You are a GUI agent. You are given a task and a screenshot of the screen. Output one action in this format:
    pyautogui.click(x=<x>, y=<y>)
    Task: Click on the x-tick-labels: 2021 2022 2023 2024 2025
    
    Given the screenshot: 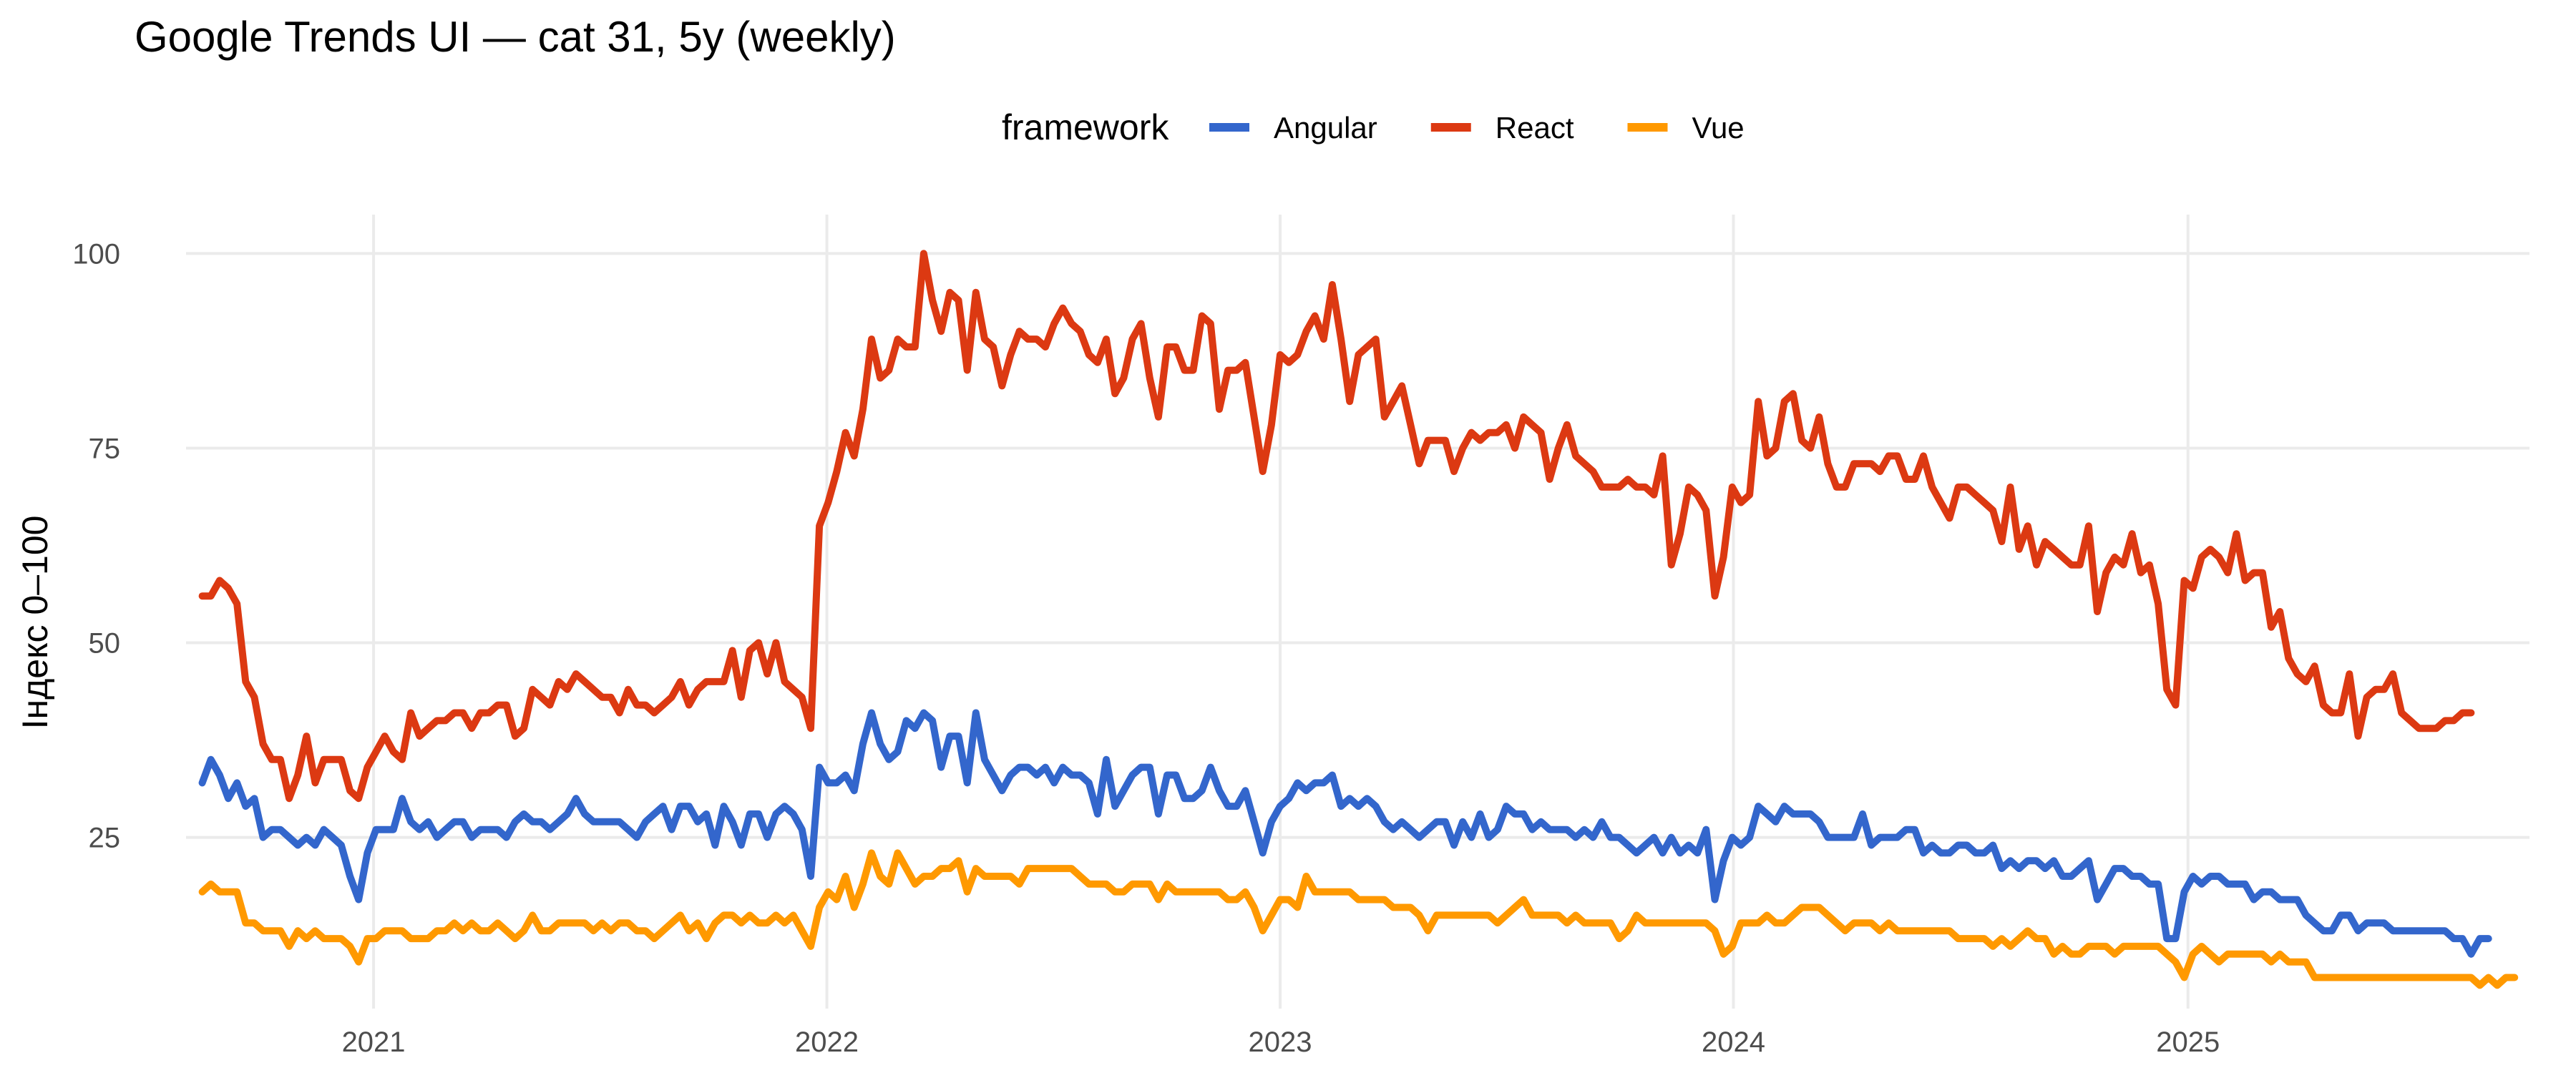 What is the action you would take?
    pyautogui.click(x=1281, y=1042)
    